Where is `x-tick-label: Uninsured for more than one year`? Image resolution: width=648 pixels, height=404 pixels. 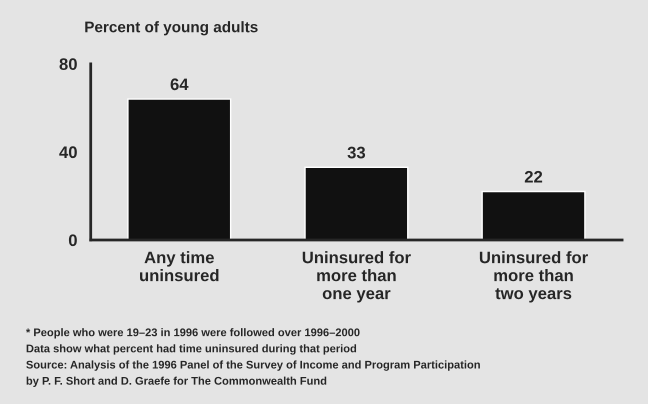
x-tick-label: Uninsured for more than one year is located at coordinates (356, 277).